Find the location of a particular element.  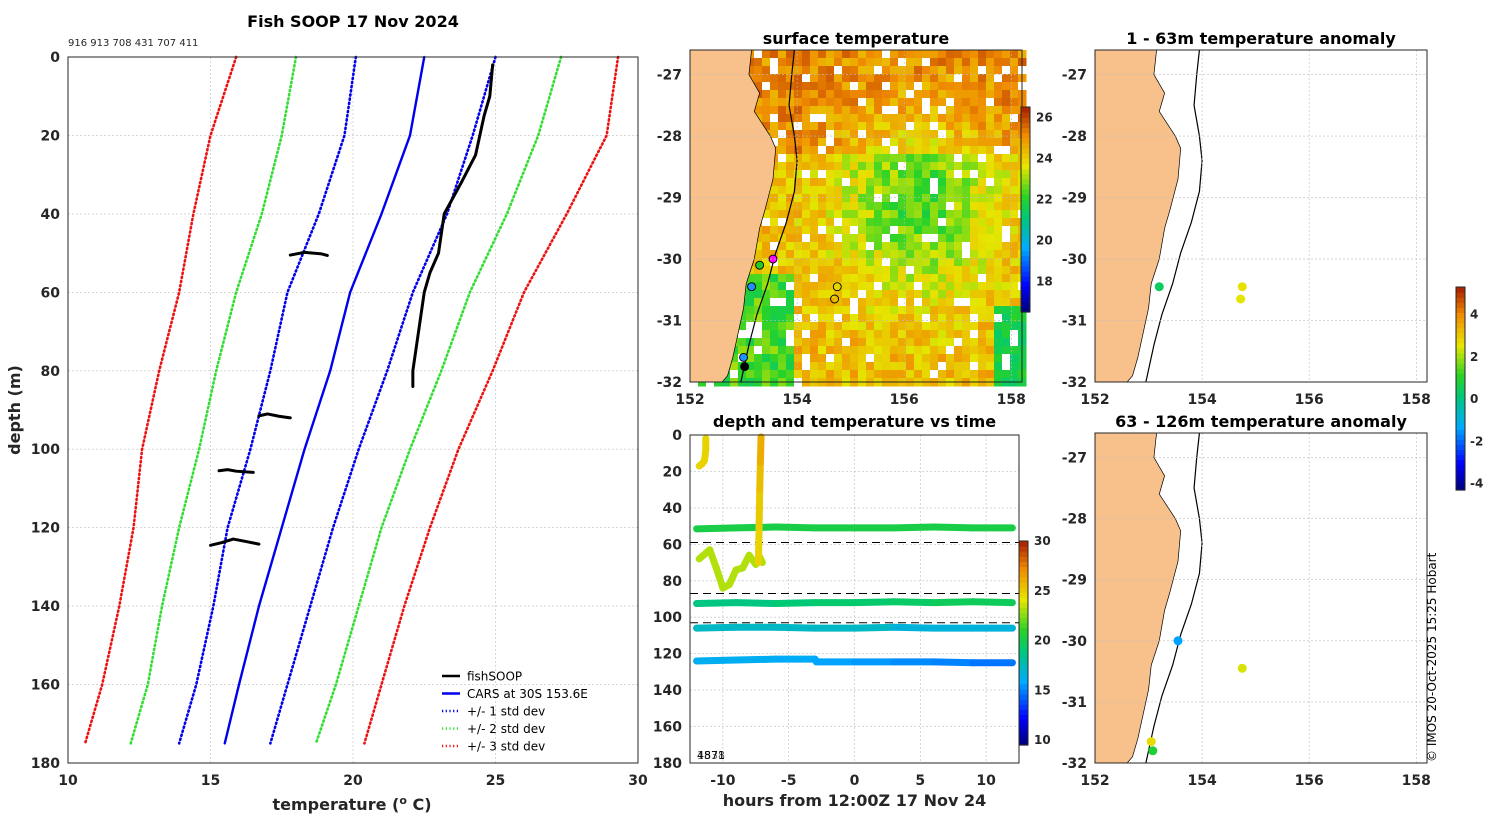

profile-xtick-label: 30 is located at coordinates (638, 781).